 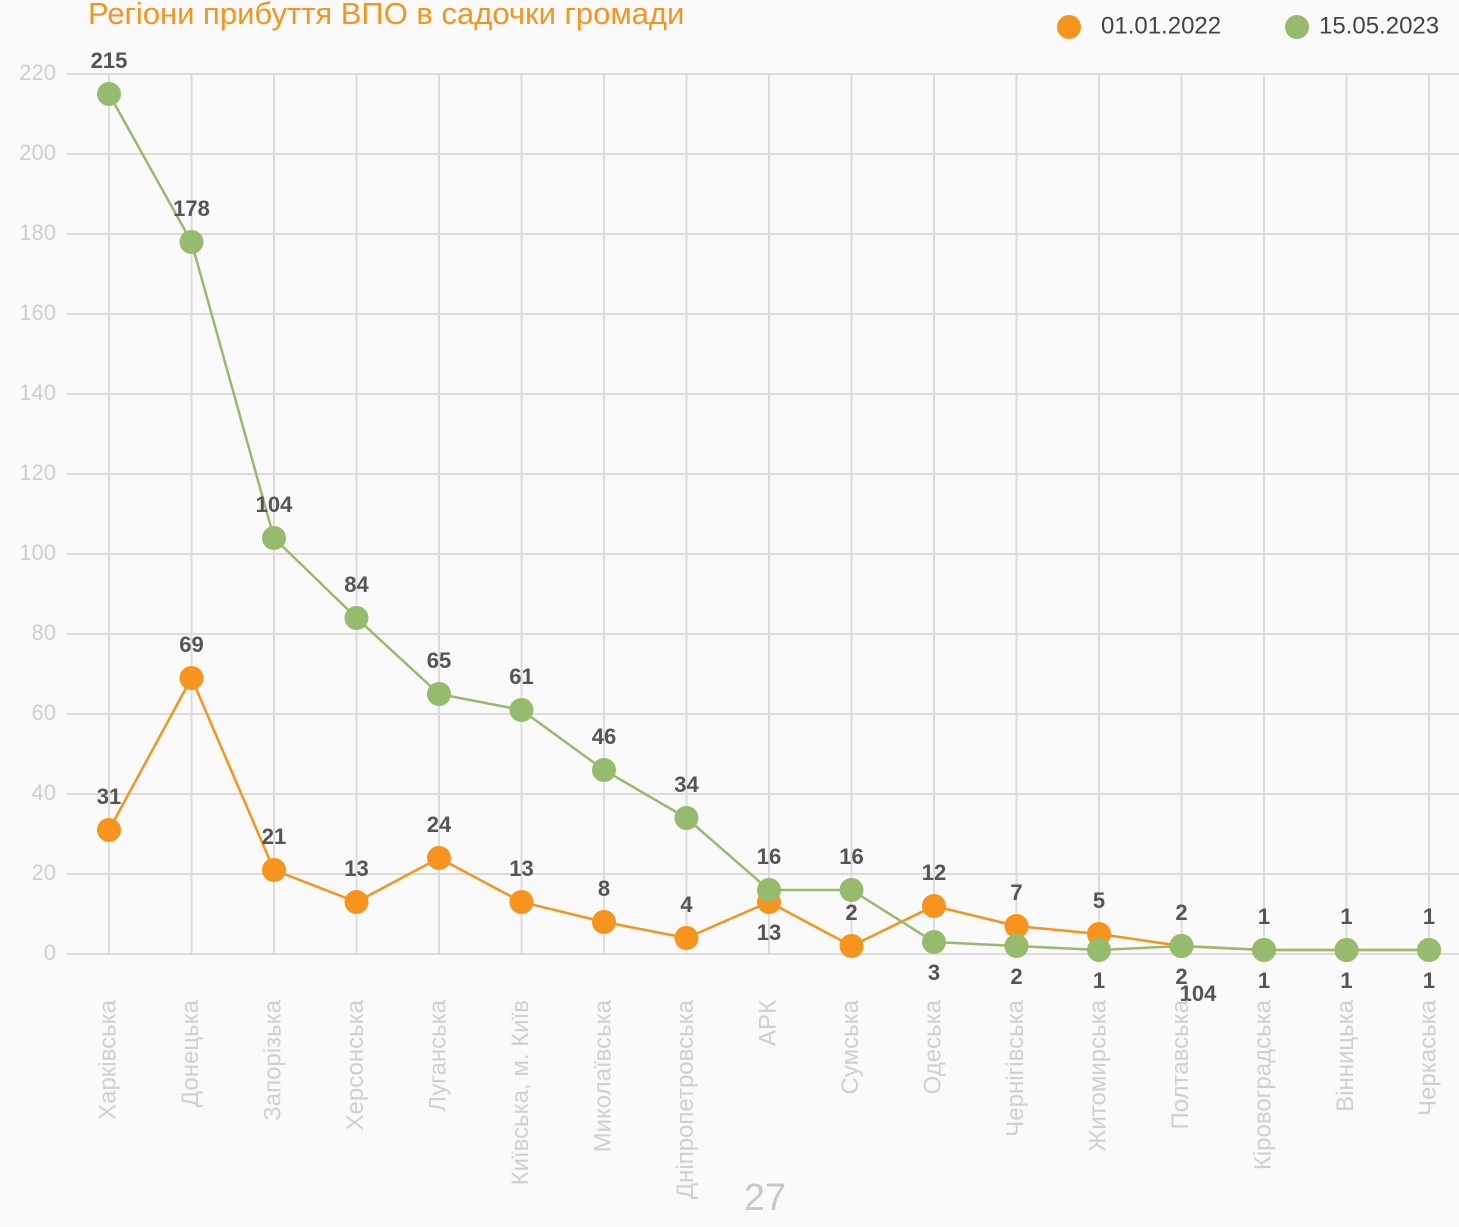 What do you see at coordinates (1345, 1055) in the screenshot?
I see `x-tick-label: Вінницька` at bounding box center [1345, 1055].